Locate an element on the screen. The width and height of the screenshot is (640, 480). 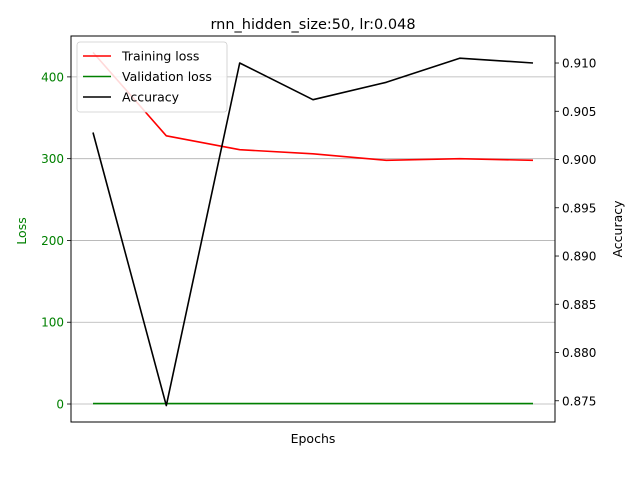
left-axis-ticks: 0 100 200 300 400 is located at coordinates (56, 241).